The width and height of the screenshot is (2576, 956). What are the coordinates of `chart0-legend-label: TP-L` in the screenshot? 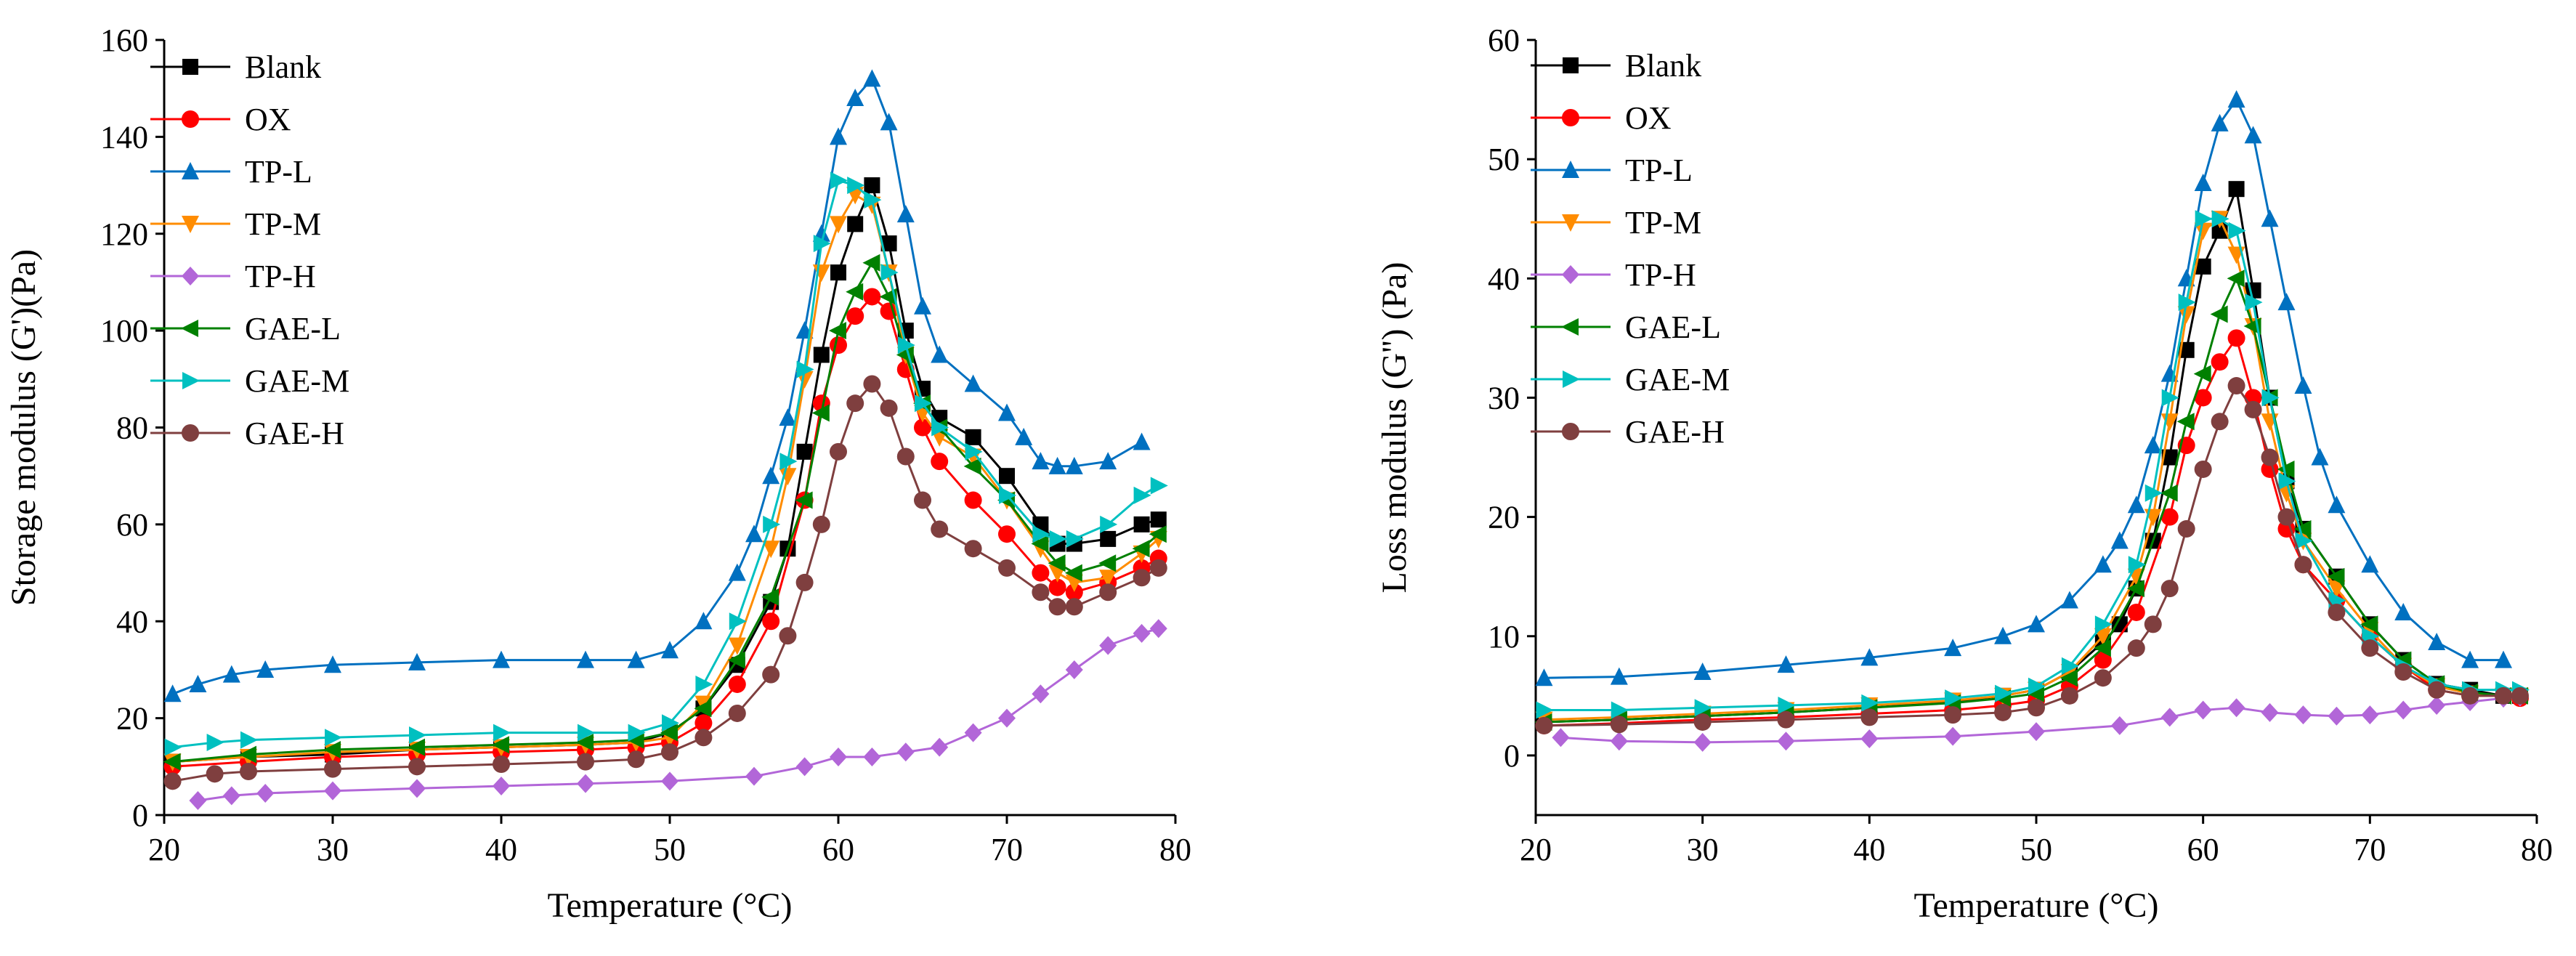 It's located at (278, 172).